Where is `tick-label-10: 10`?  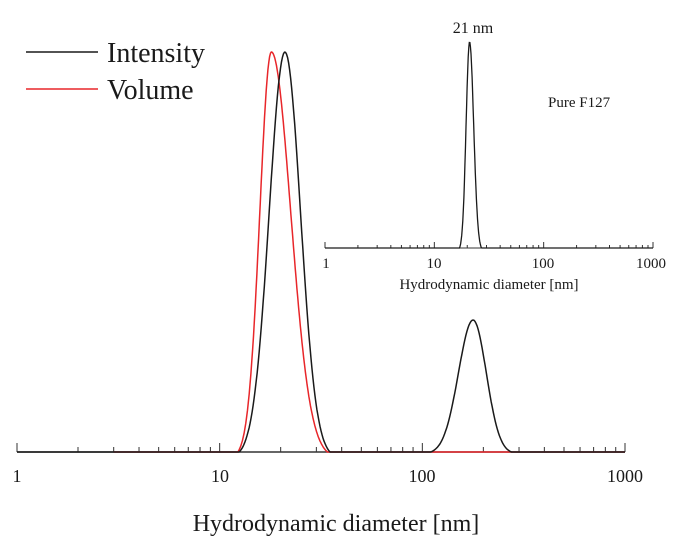 tick-label-10: 10 is located at coordinates (220, 476).